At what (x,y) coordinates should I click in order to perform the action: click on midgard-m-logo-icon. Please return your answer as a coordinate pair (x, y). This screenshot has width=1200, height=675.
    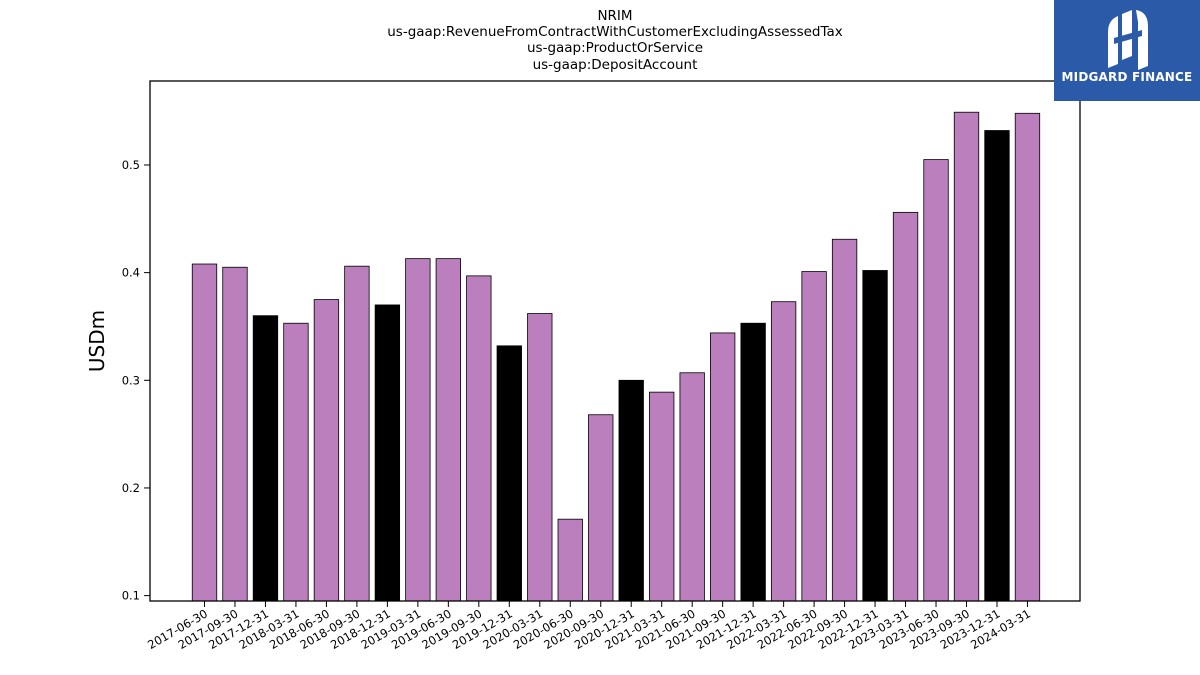
    Looking at the image, I should click on (1128, 40).